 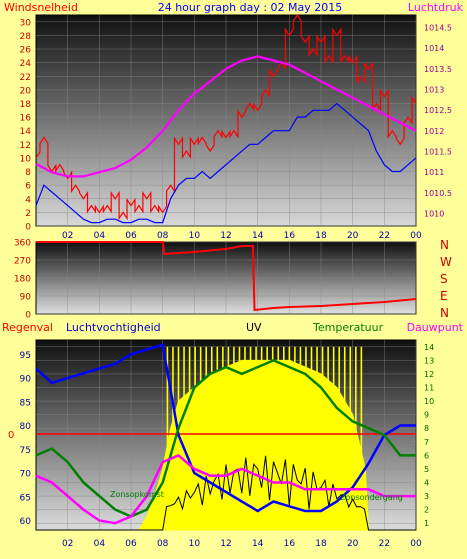 What do you see at coordinates (434, 172) in the screenshot?
I see `pressure-axis-tick: 1011` at bounding box center [434, 172].